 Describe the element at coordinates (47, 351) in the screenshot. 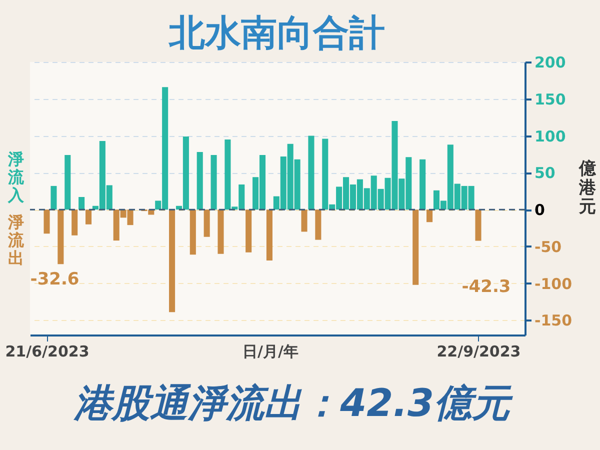

I see `x-tick-label: 21/6/2023` at that location.